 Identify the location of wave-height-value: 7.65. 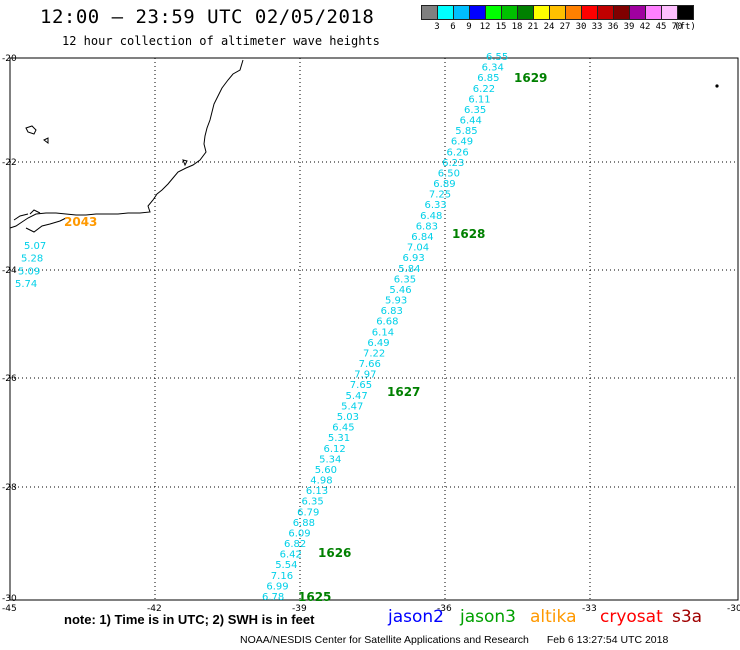
(361, 385).